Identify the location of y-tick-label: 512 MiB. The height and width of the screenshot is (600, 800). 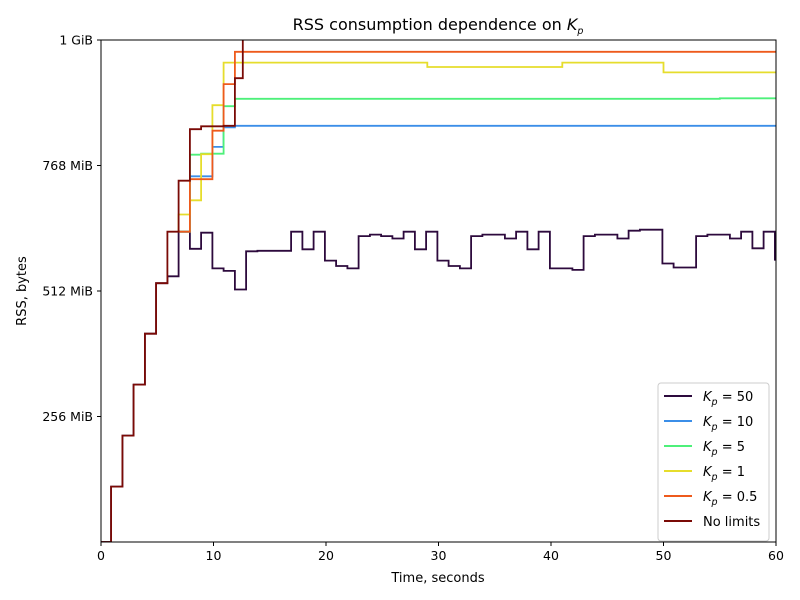
(67, 291).